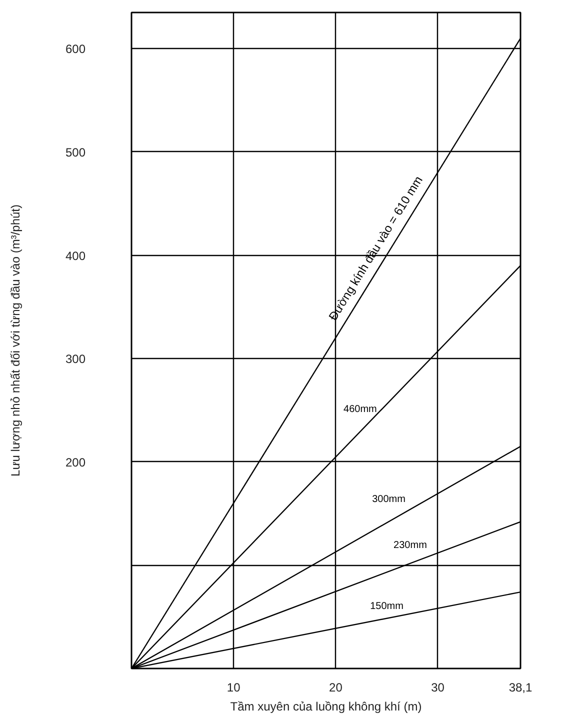 The width and height of the screenshot is (576, 724). Describe the element at coordinates (326, 707) in the screenshot. I see `x-axis-title: Tầm xuyên của luồng không khí (m)` at that location.